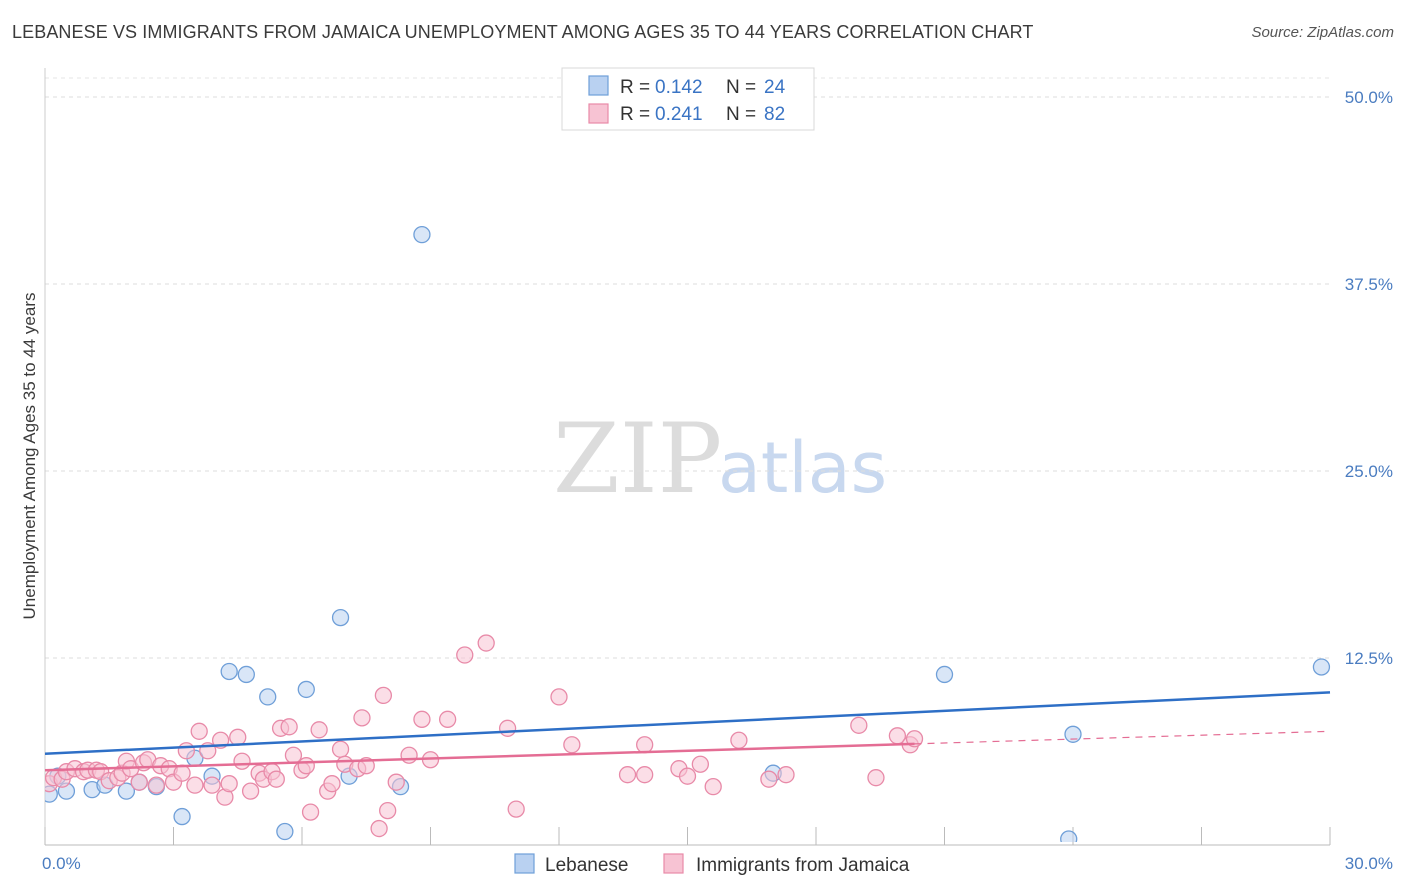  I want to click on series-legend: Lebanese Immigrants from Jamaica, so click(712, 864).